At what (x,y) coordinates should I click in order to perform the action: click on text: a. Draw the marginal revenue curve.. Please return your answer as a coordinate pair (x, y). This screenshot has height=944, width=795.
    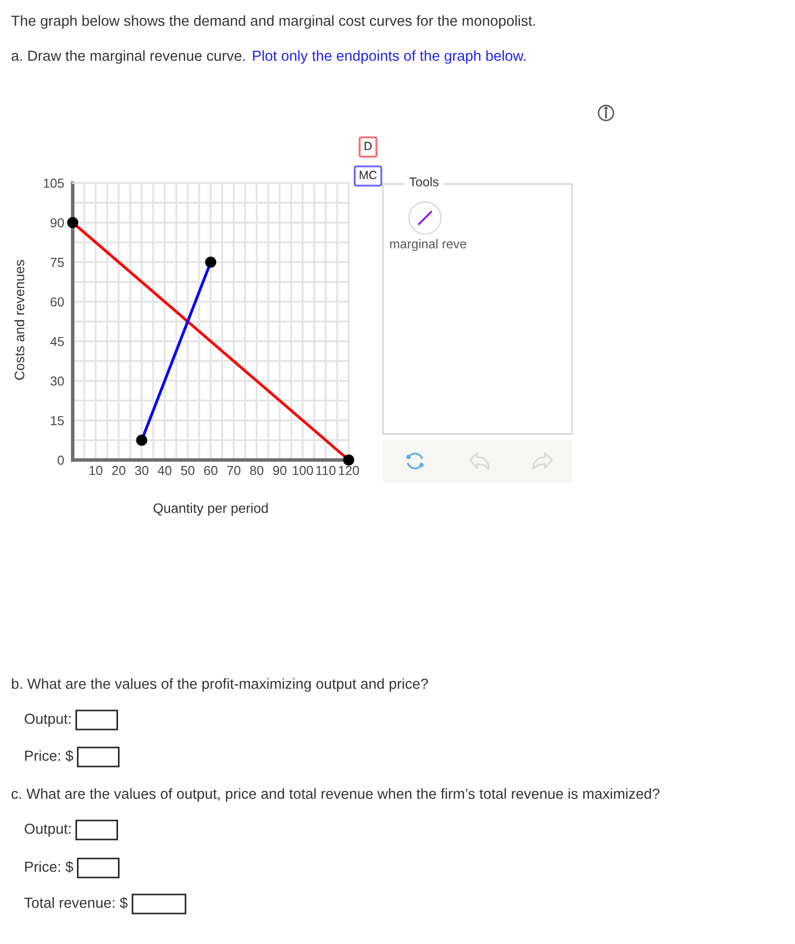
    Looking at the image, I should click on (128, 57).